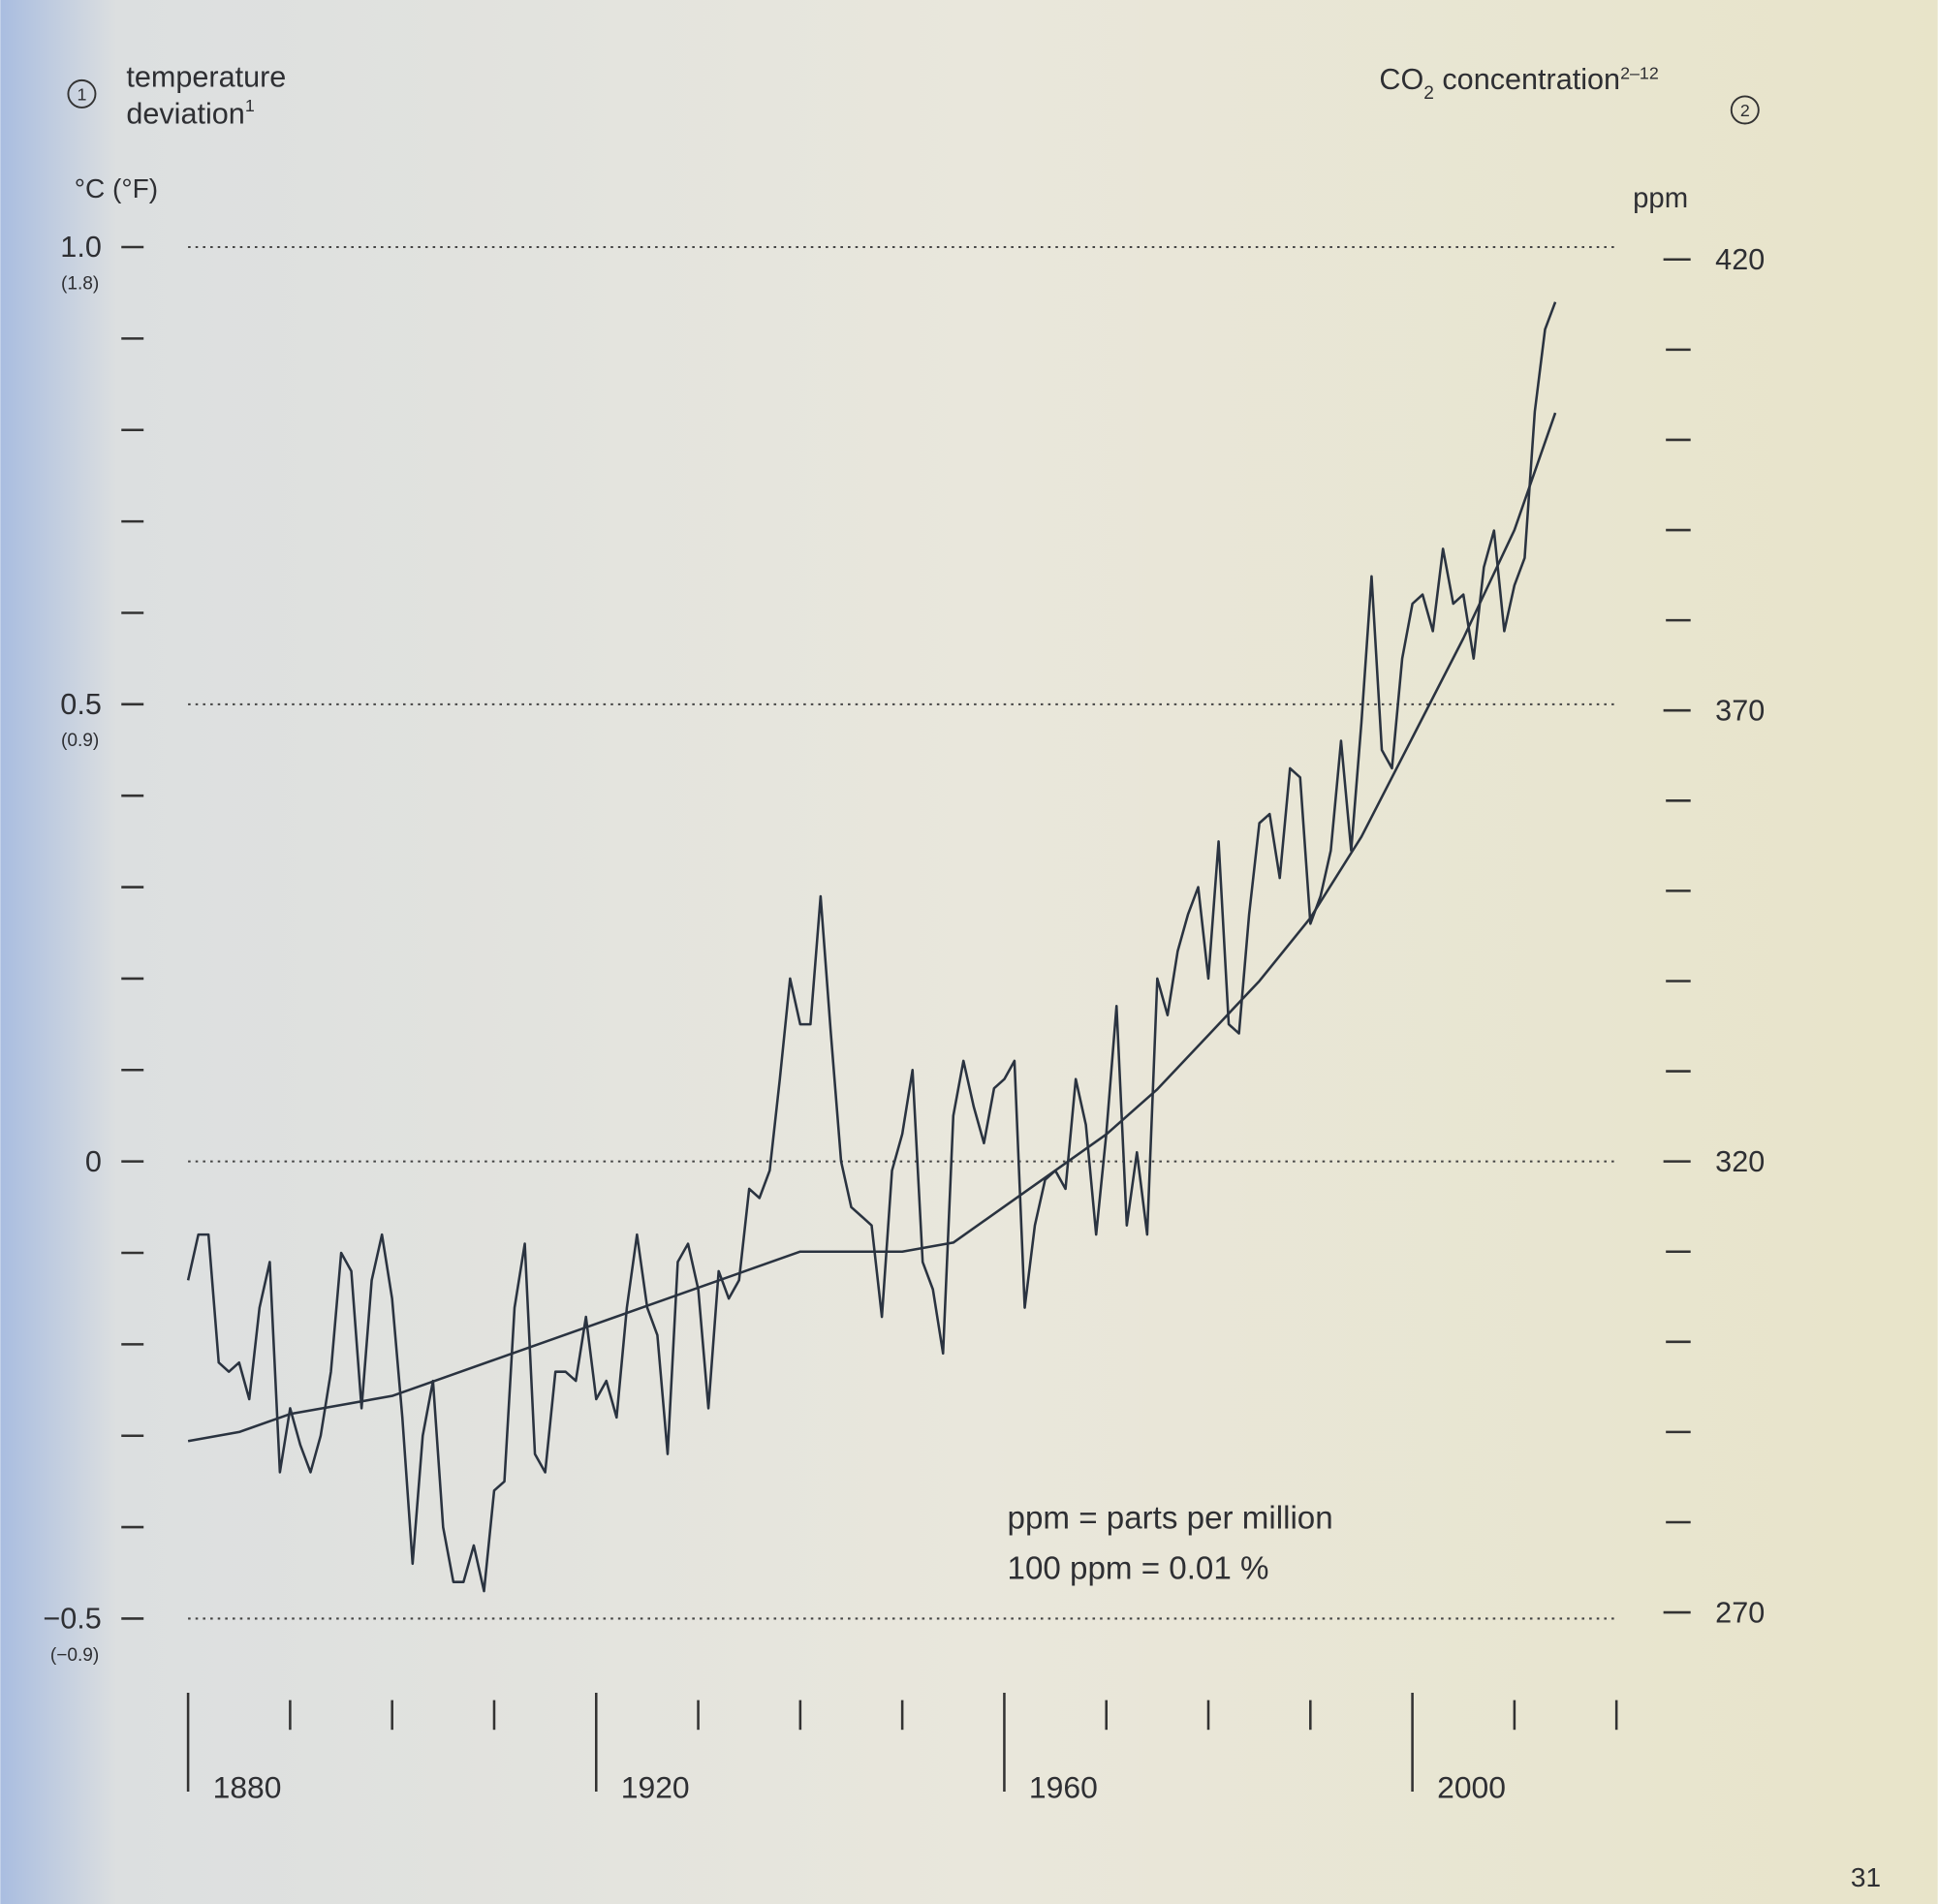 This screenshot has width=1938, height=1904. What do you see at coordinates (248, 1787) in the screenshot?
I see `x-tick-label: 1880` at bounding box center [248, 1787].